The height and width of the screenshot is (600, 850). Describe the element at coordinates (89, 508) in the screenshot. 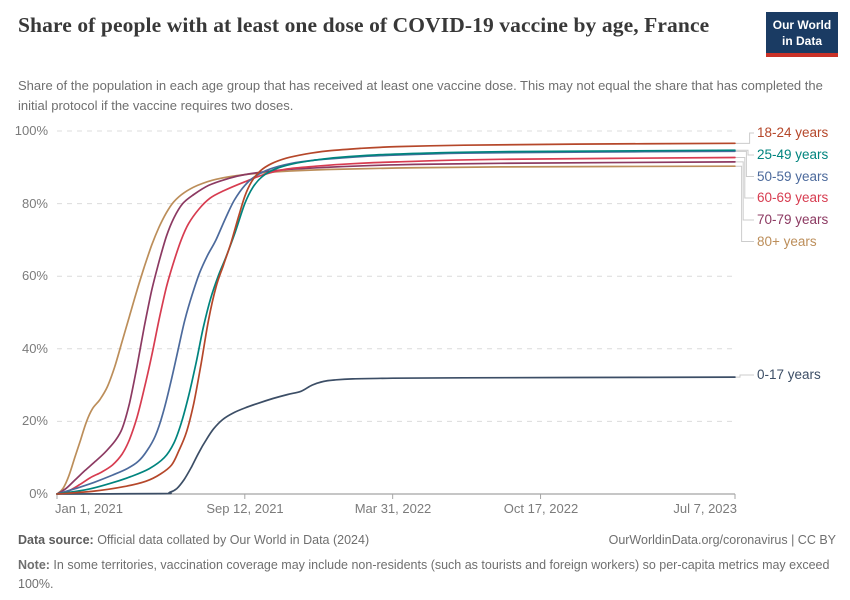

I see `x-tick-jan-2021: Jan 1, 2021` at that location.